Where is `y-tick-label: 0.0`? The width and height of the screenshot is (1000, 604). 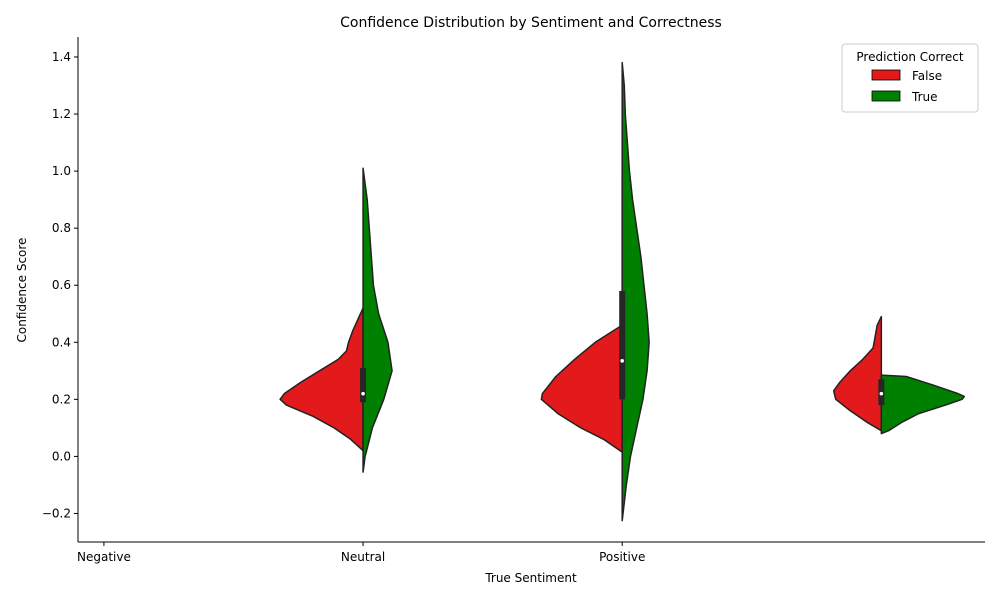 y-tick-label: 0.0 is located at coordinates (61, 456).